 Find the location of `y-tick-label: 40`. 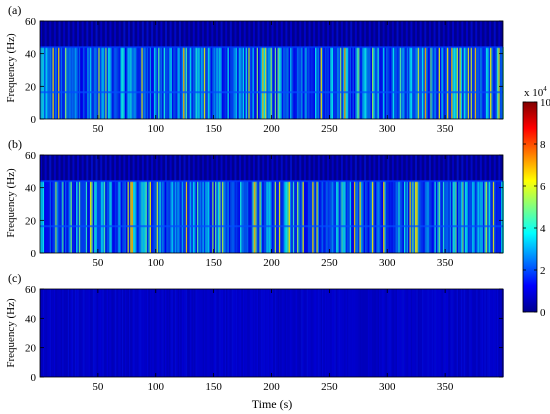

y-tick-label: 40 is located at coordinates (31, 319).